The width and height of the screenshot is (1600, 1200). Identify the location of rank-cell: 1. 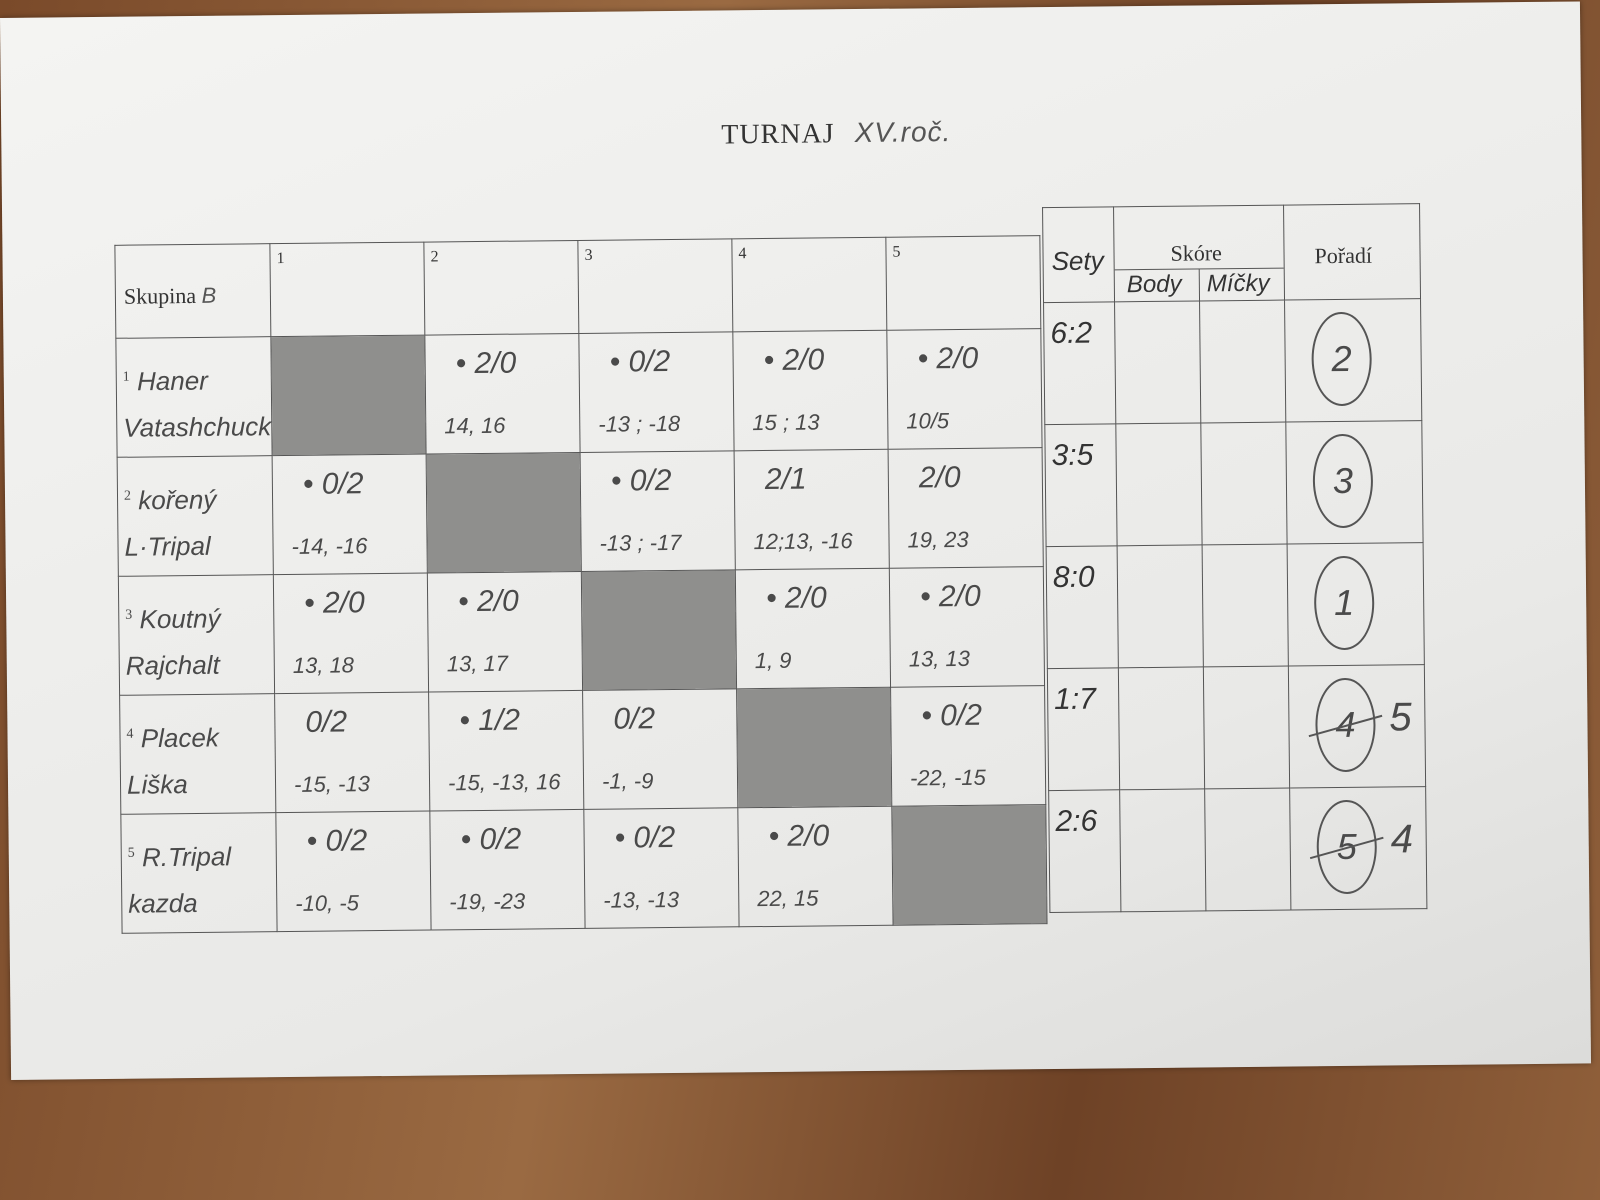
(1356, 604).